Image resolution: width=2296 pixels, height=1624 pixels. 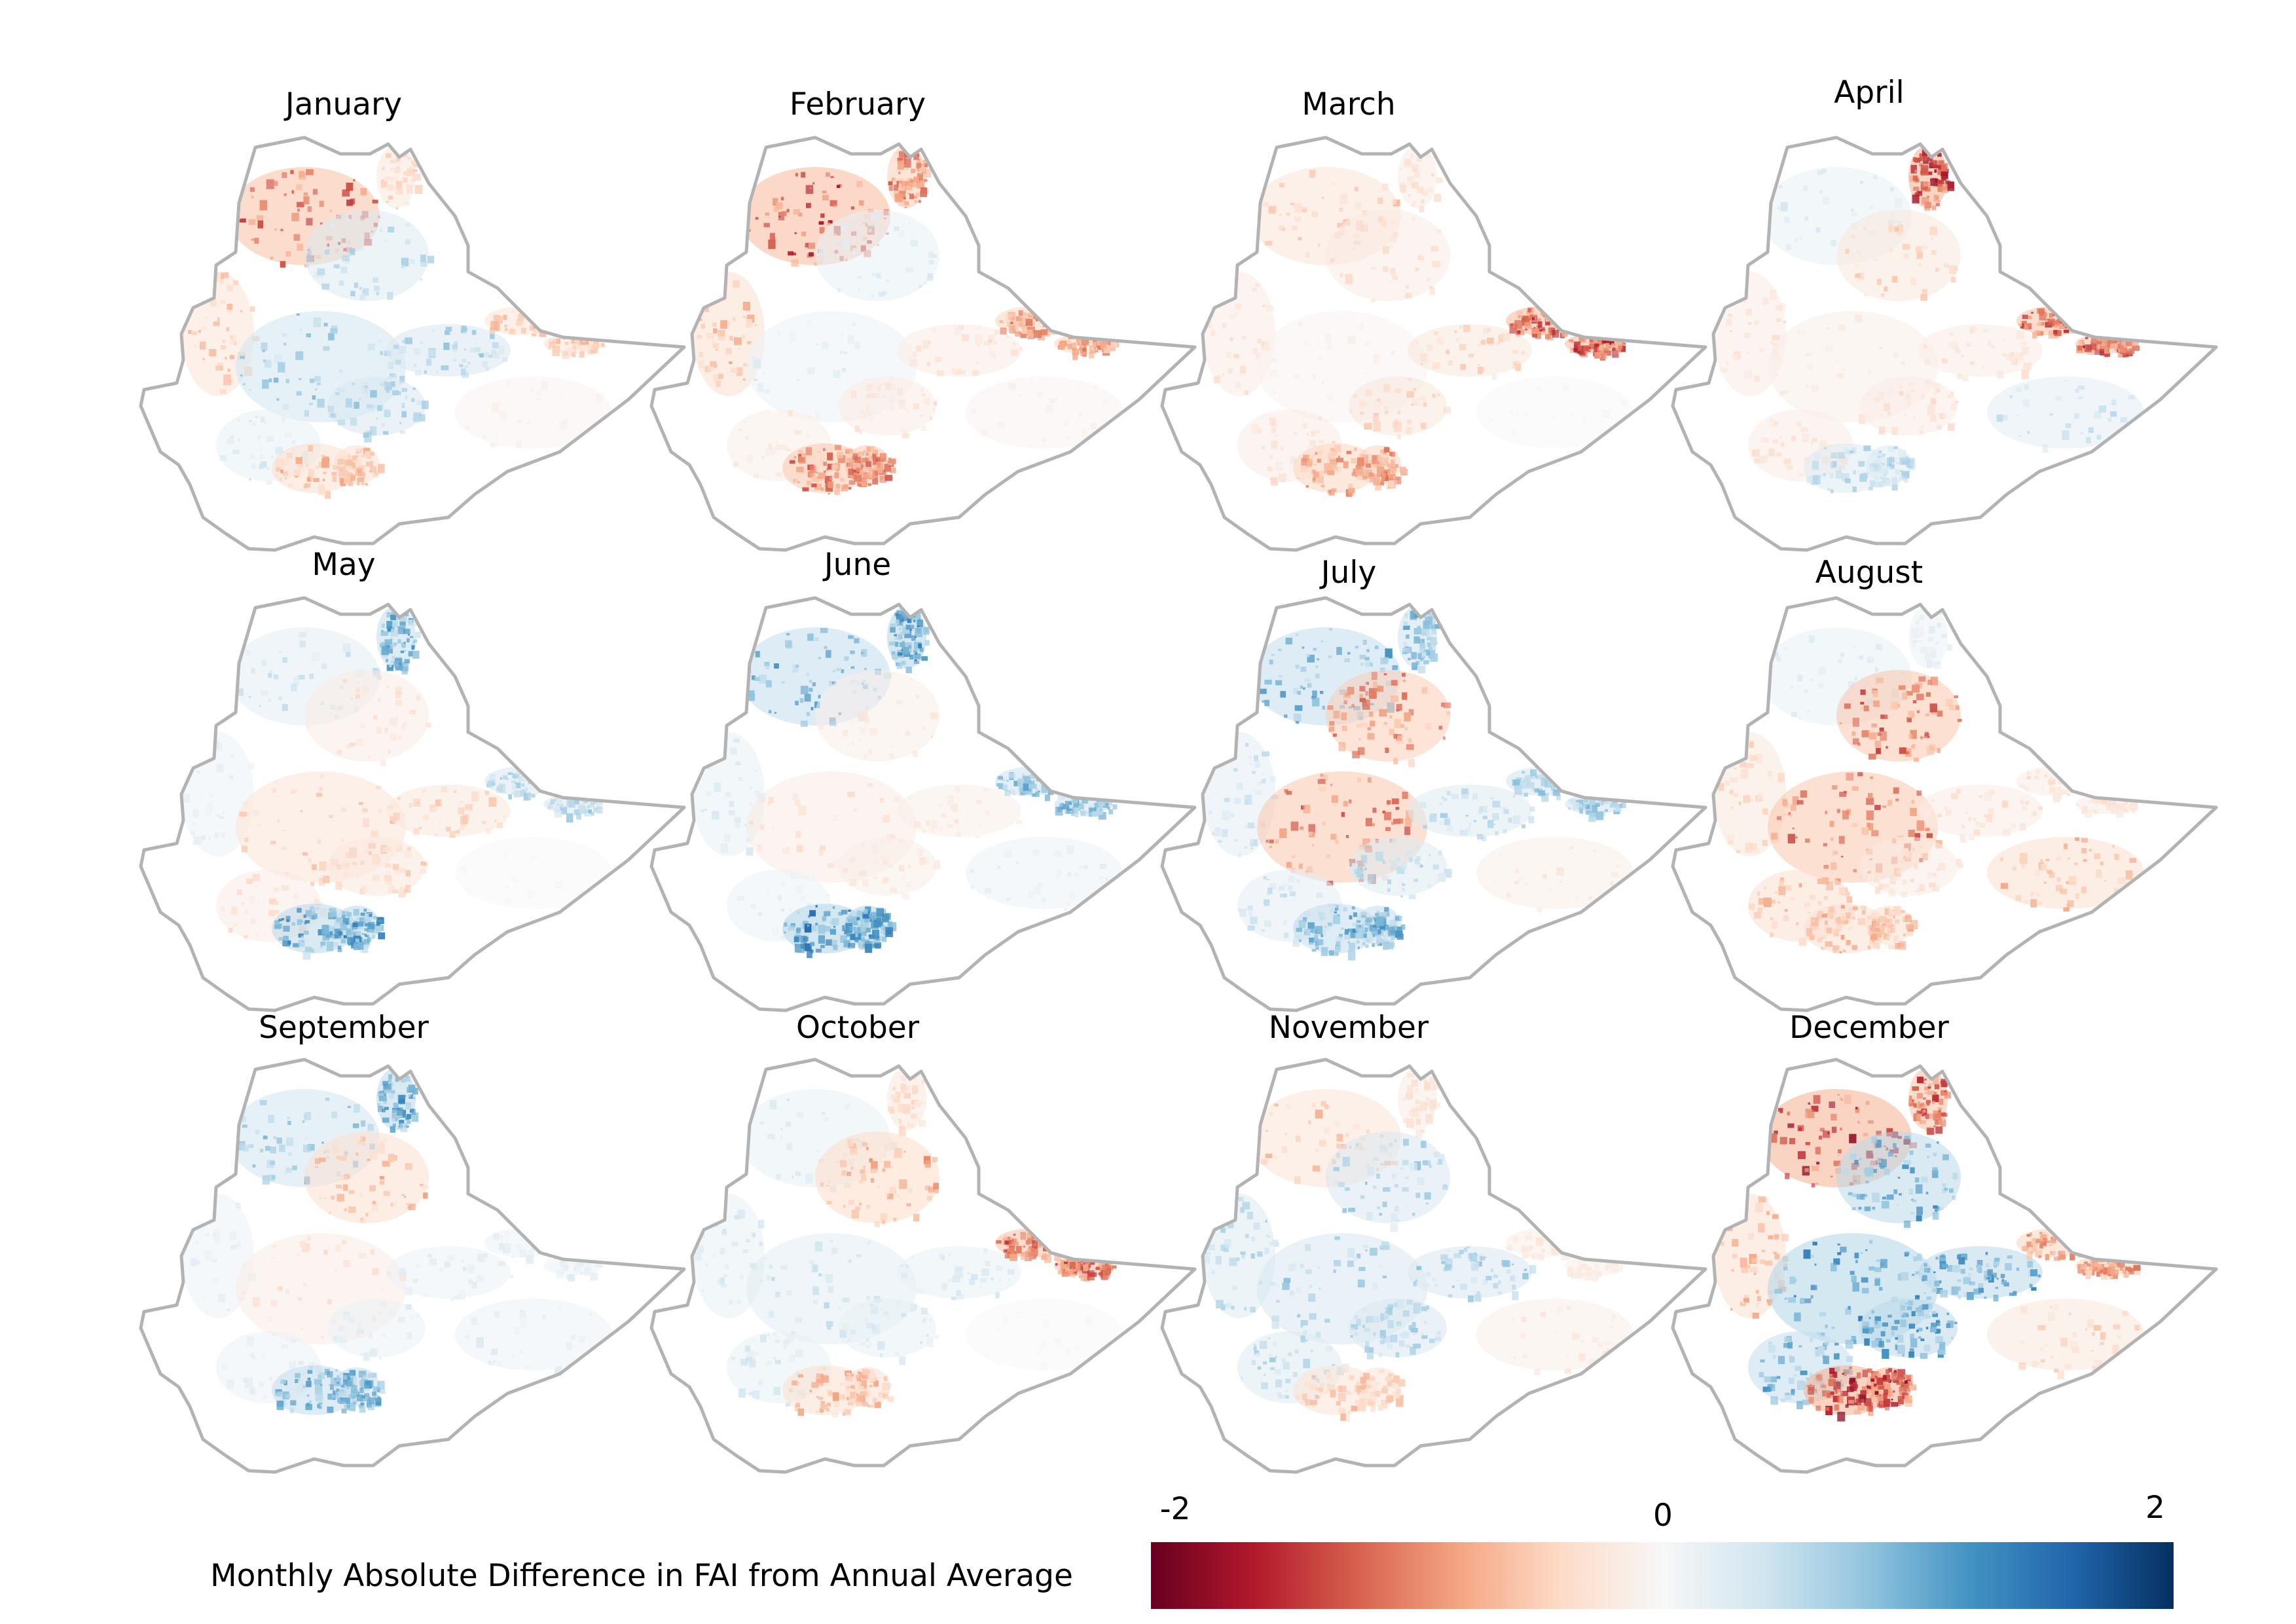 I want to click on map-panel-june: June, so click(x=923, y=779).